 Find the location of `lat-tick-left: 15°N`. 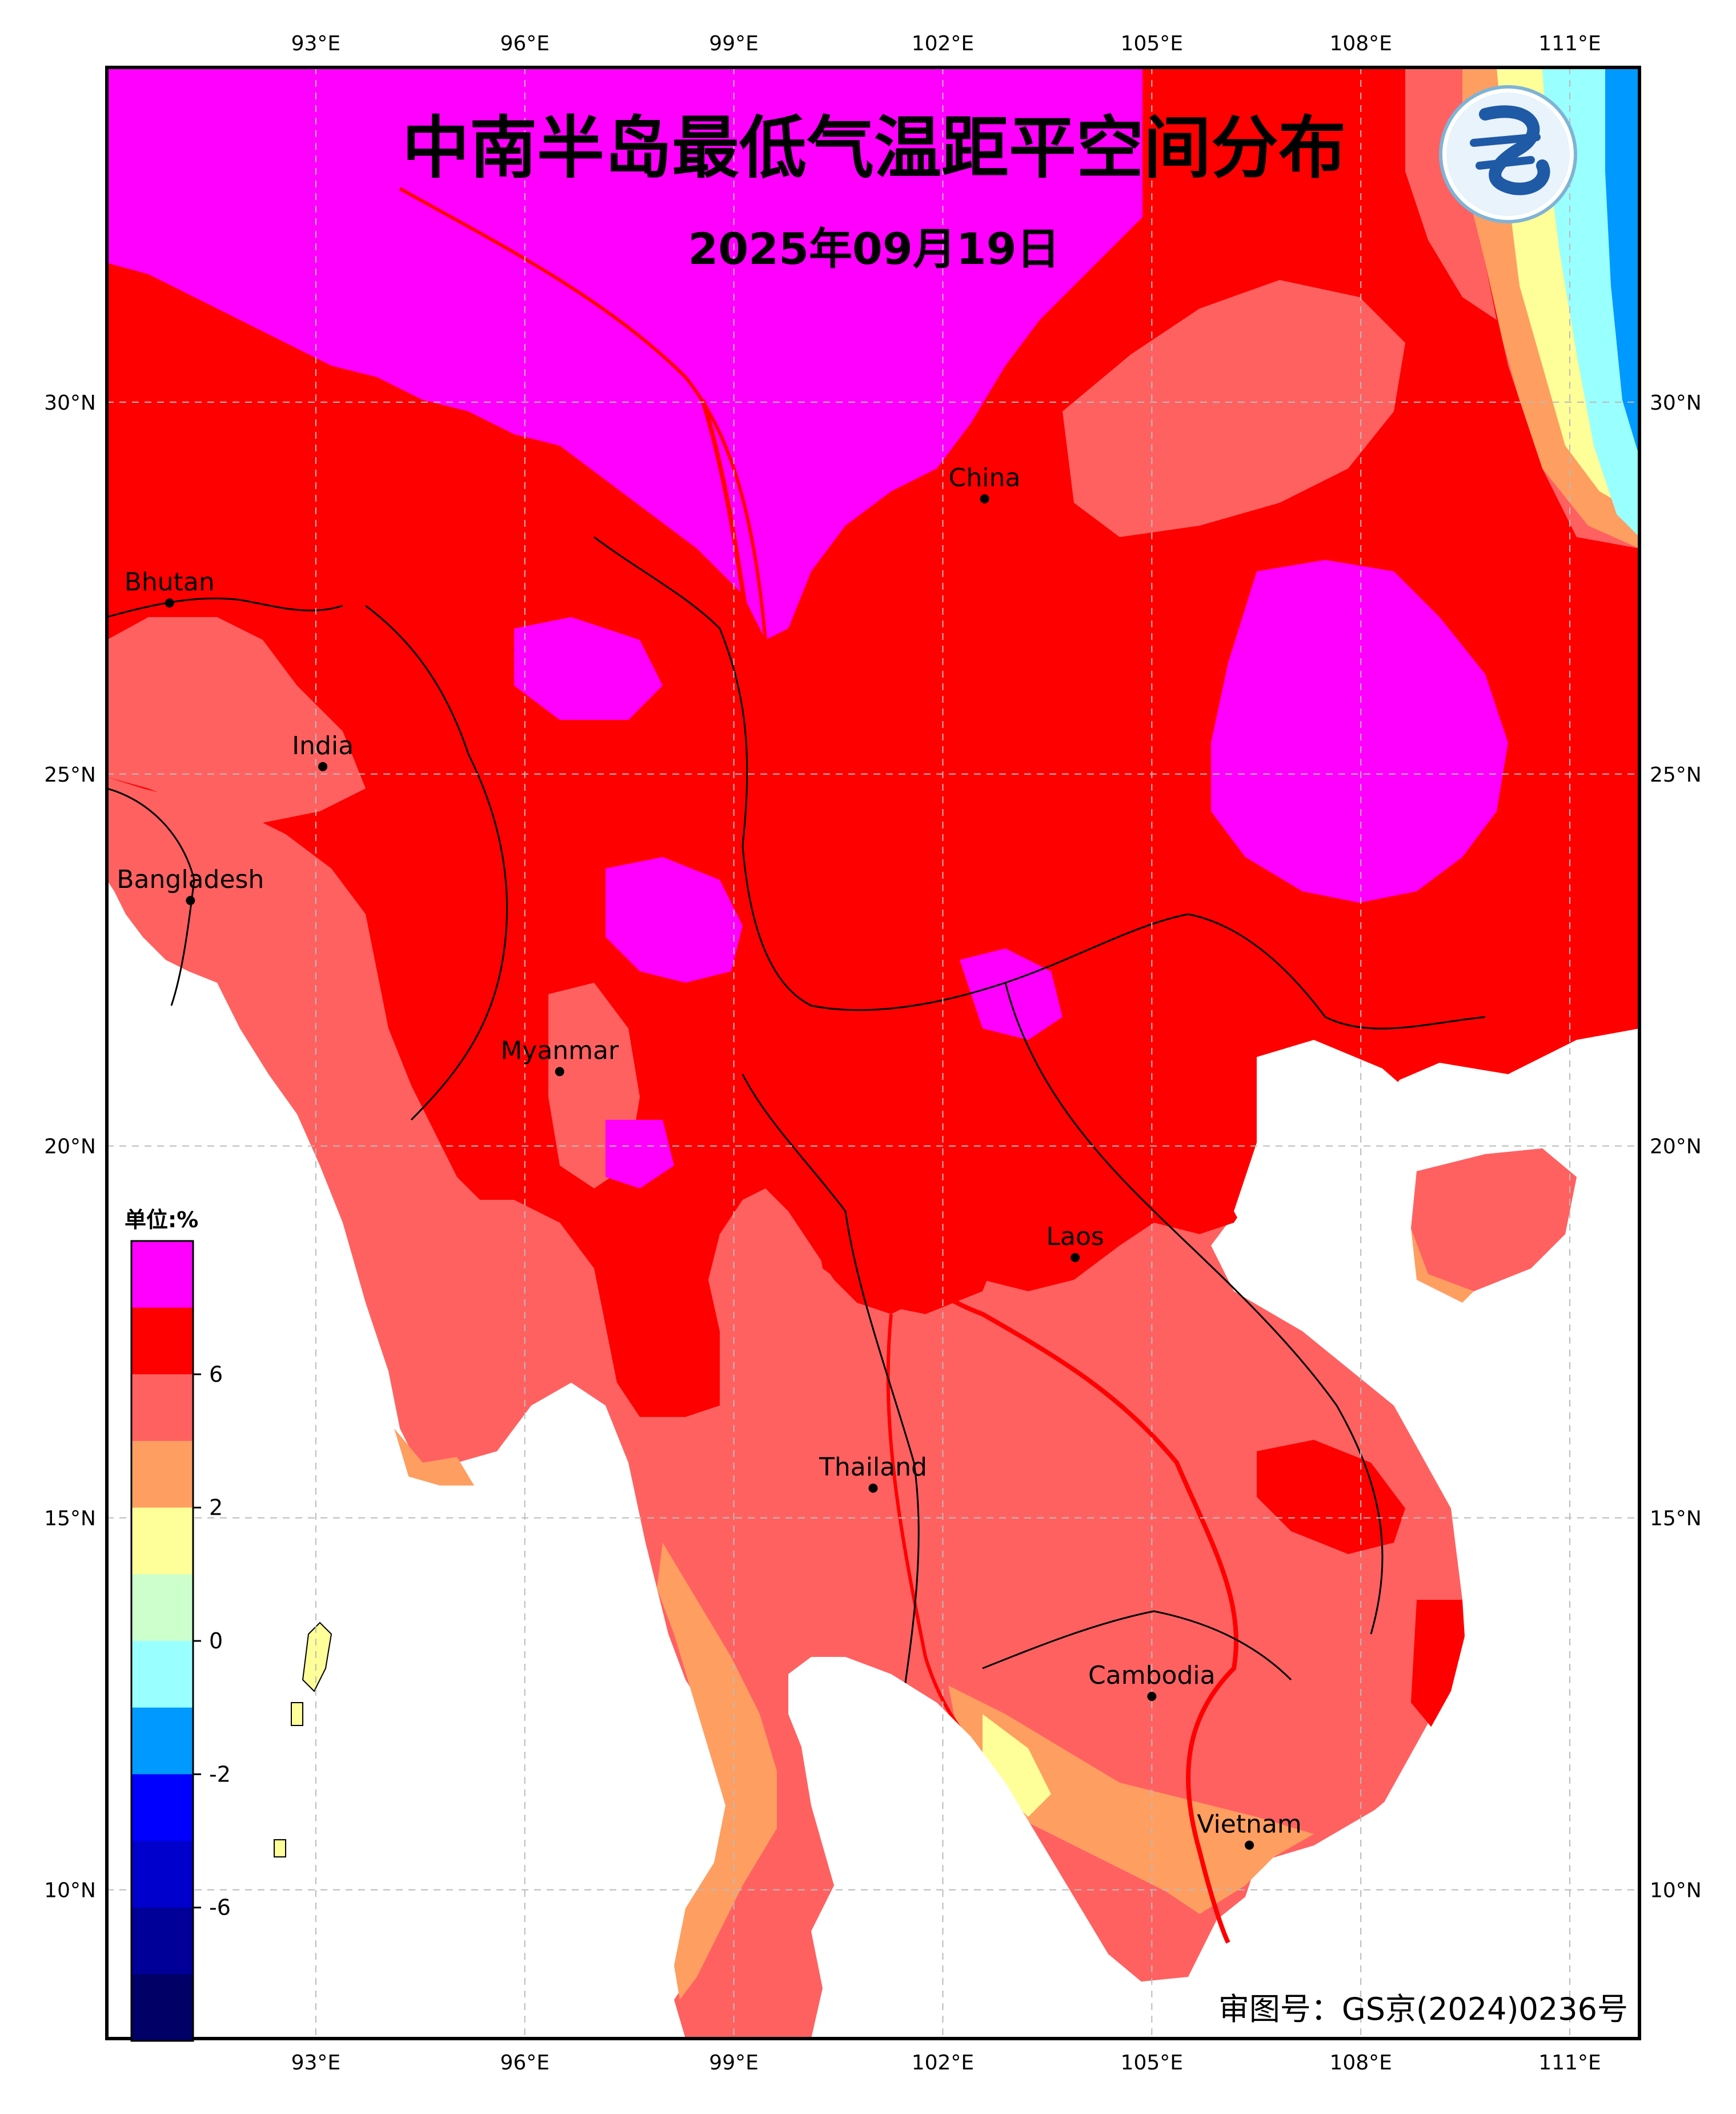

lat-tick-left: 15°N is located at coordinates (70, 1519).